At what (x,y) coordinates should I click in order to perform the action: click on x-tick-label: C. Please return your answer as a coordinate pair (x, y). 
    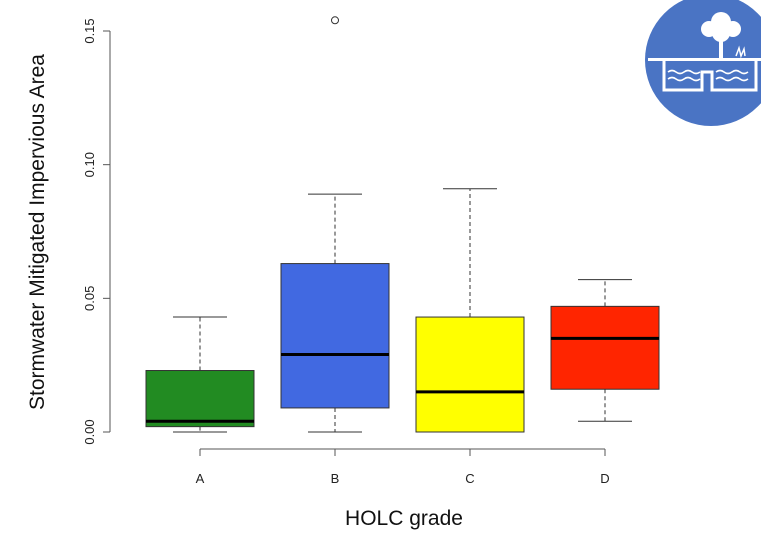
    Looking at the image, I should click on (469, 478).